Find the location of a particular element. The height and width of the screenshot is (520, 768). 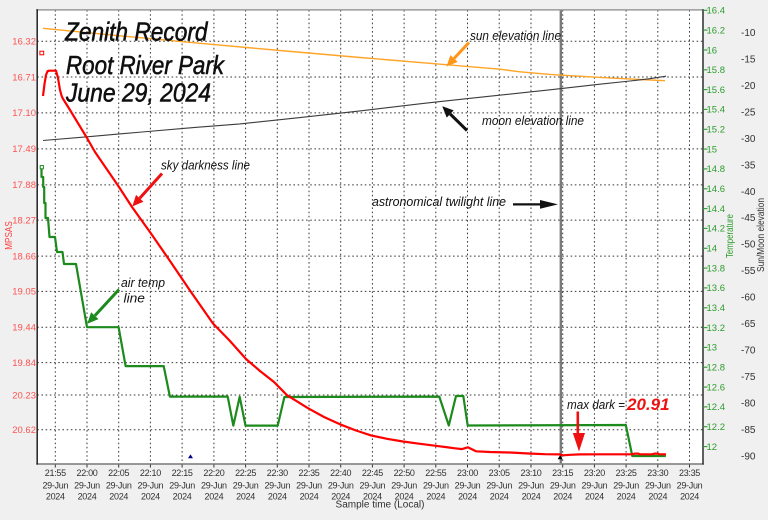

svg-text: -10 is located at coordinates (748, 33).